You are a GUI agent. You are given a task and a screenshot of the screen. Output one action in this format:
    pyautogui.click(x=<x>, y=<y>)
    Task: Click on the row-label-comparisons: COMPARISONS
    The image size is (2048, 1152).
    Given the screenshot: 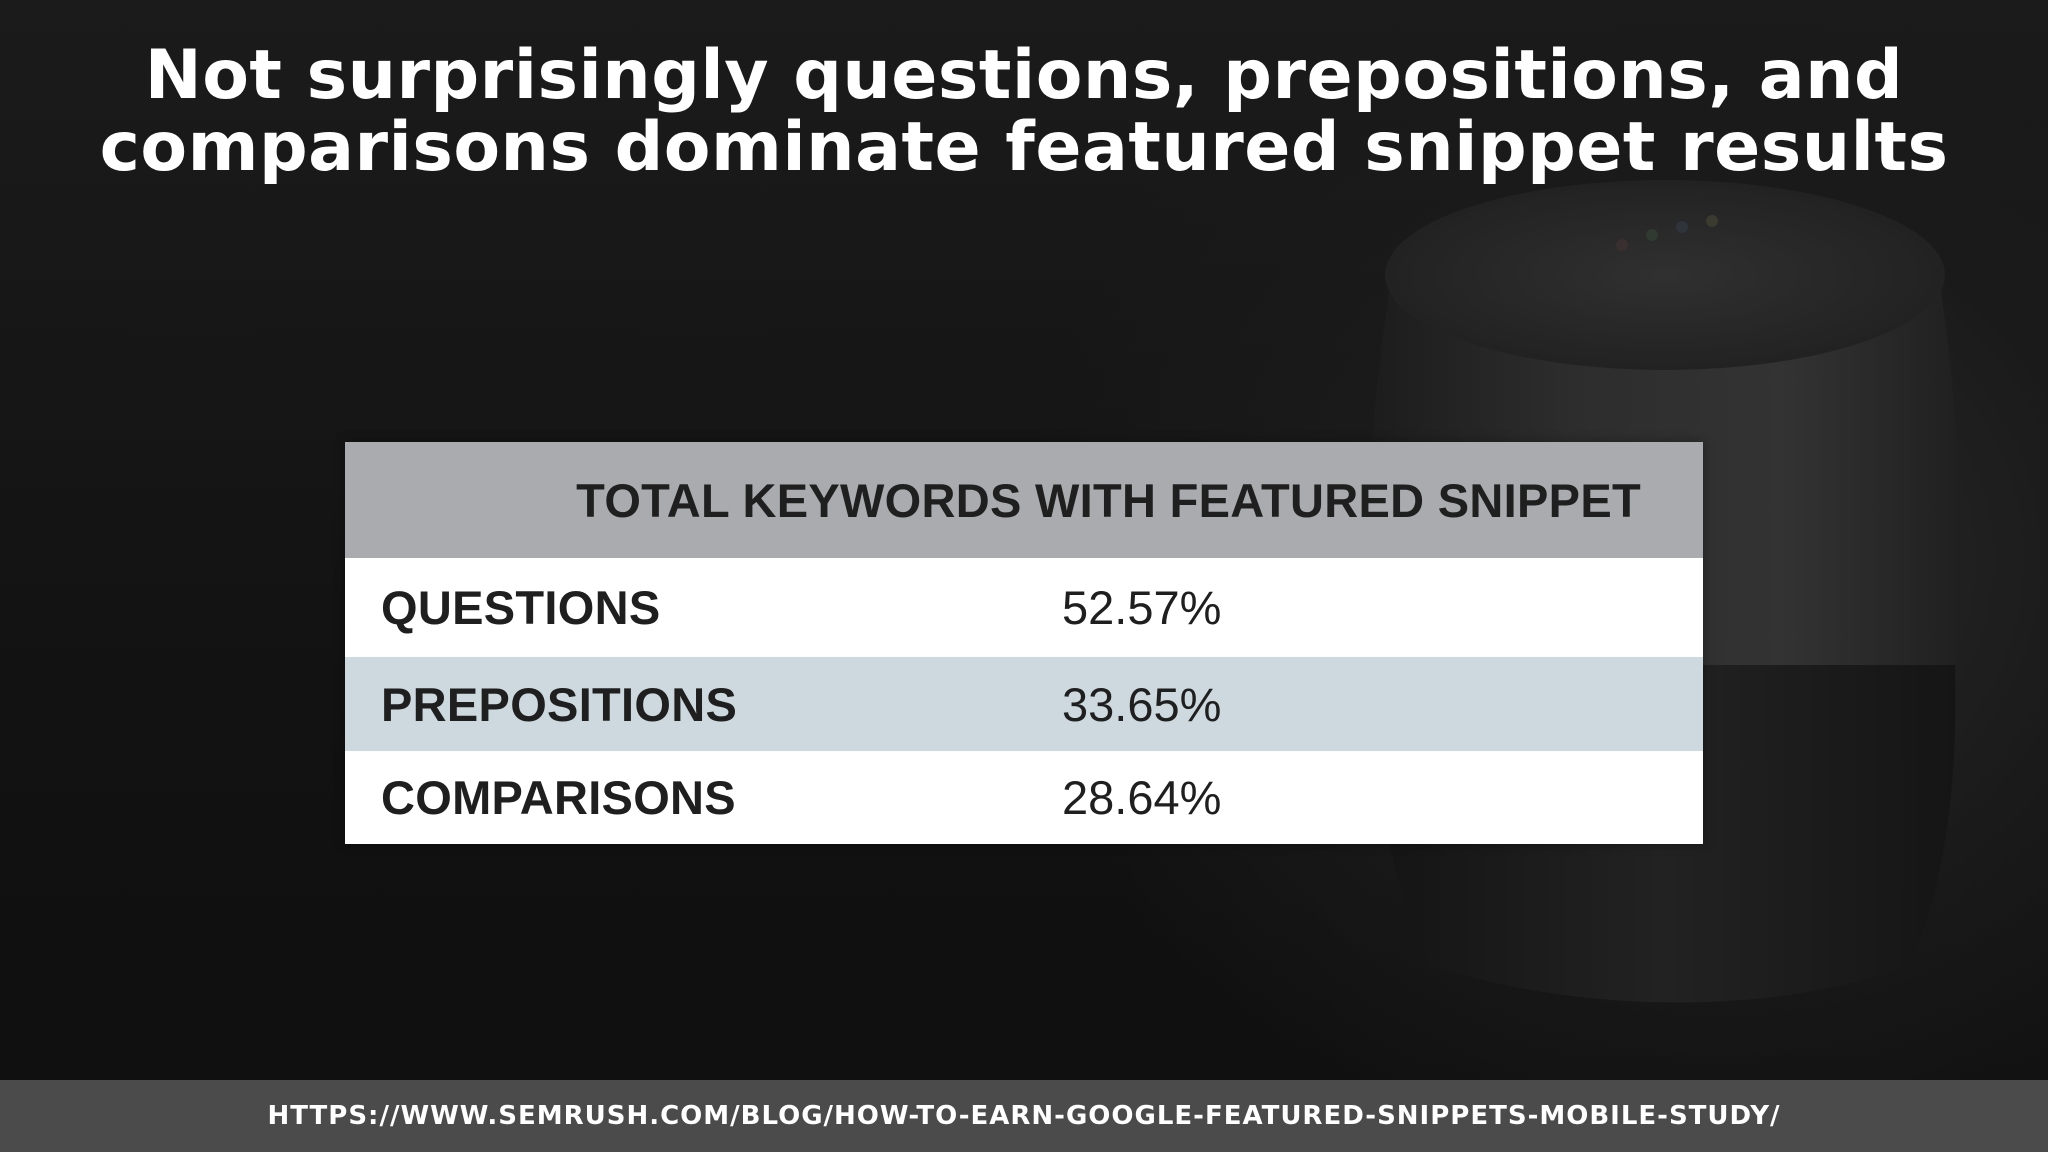 What is the action you would take?
    pyautogui.click(x=558, y=797)
    